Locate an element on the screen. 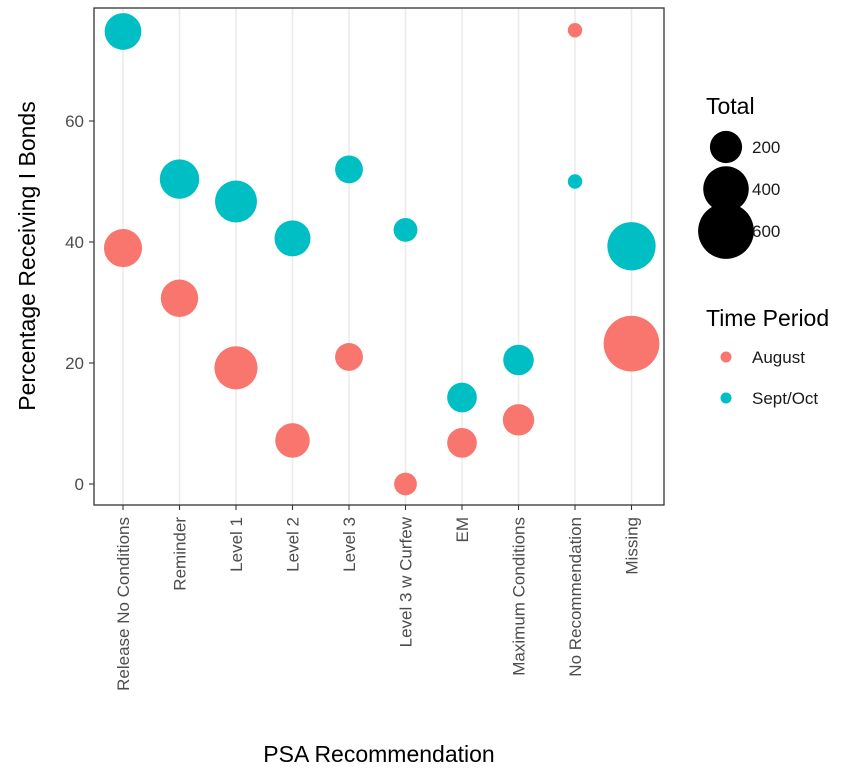 This screenshot has height=771, width=861. y-axis: 0 20 40 60 is located at coordinates (79, 303).